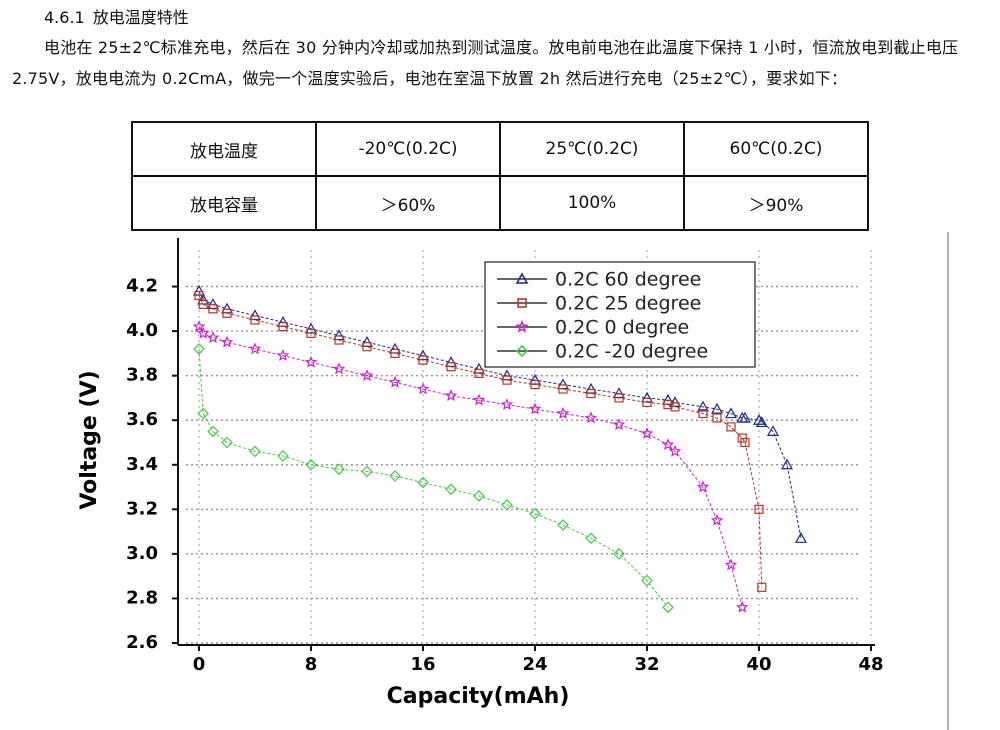 This screenshot has width=1000, height=730. Describe the element at coordinates (870, 664) in the screenshot. I see `x-tick-label: 48` at that location.